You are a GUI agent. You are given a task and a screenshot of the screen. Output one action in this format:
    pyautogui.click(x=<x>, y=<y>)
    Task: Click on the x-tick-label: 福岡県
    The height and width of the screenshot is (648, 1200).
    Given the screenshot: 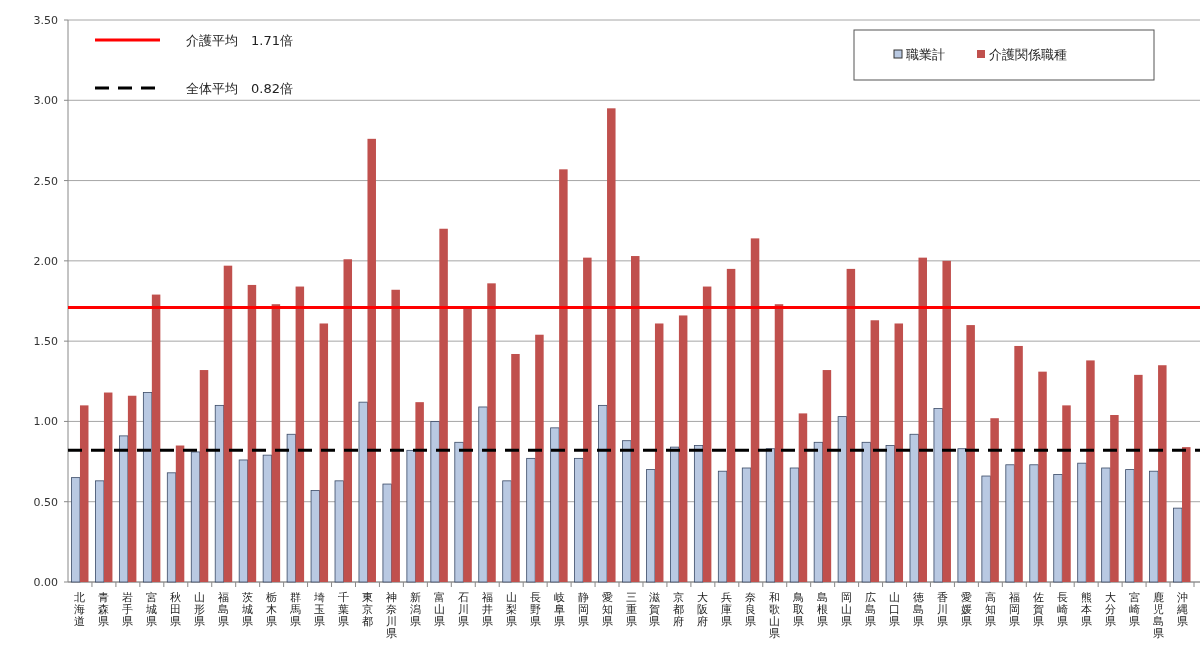 What is the action you would take?
    pyautogui.click(x=1014, y=609)
    